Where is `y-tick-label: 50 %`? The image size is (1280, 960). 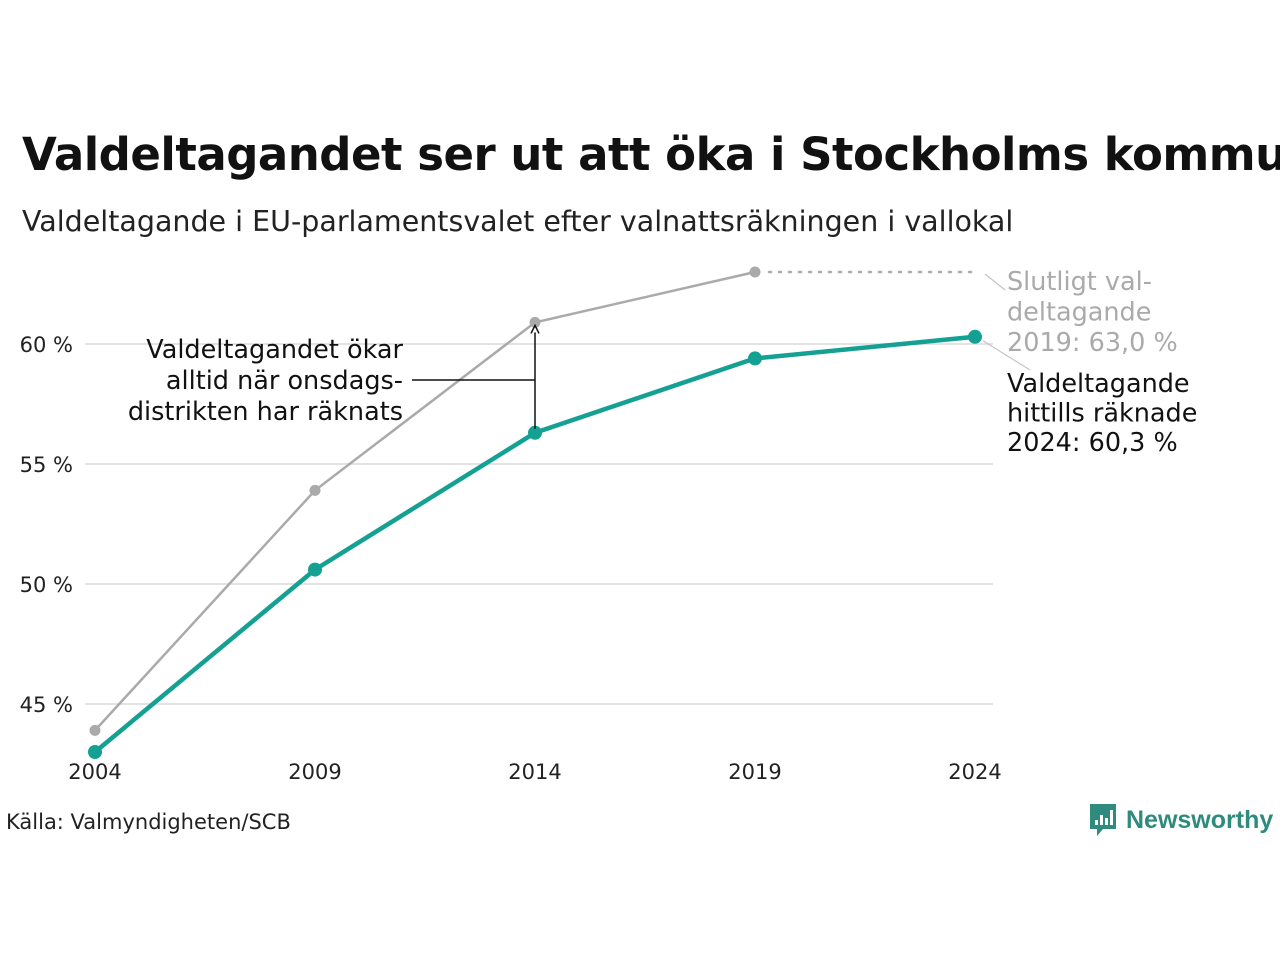
y-tick-label: 50 % is located at coordinates (46, 585).